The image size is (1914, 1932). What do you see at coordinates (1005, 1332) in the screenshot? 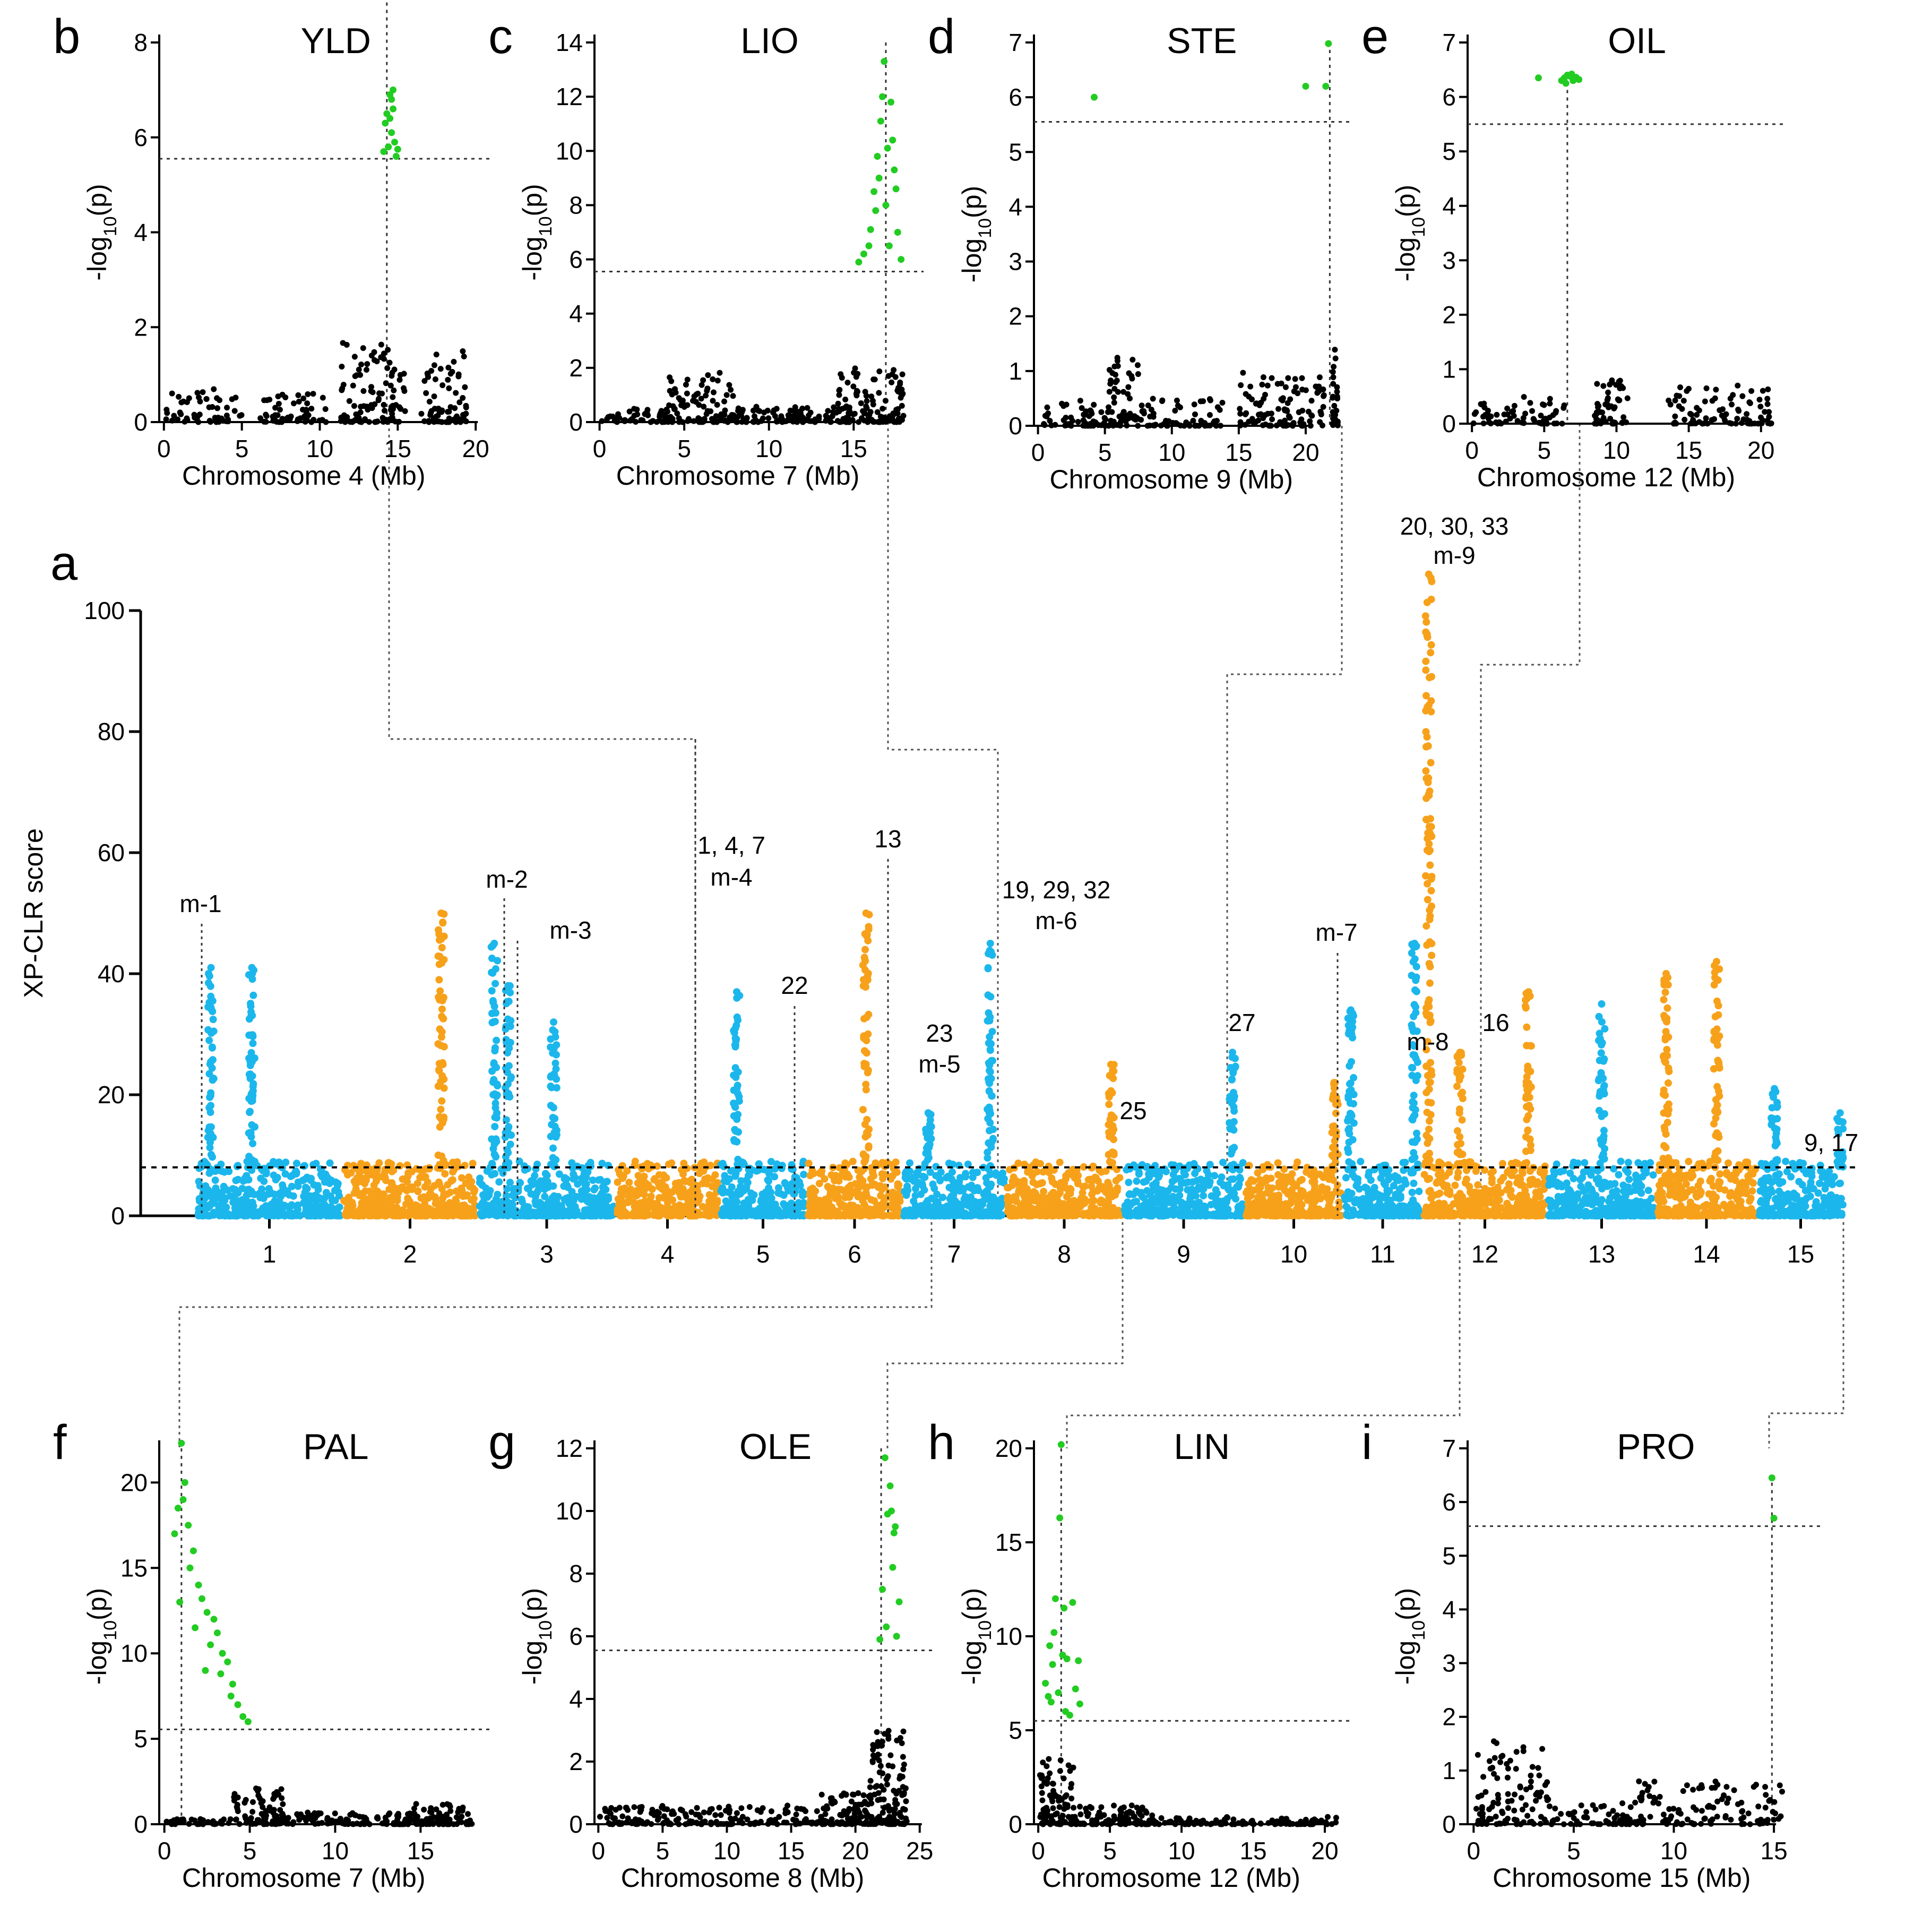
I see `connector-line` at bounding box center [1005, 1332].